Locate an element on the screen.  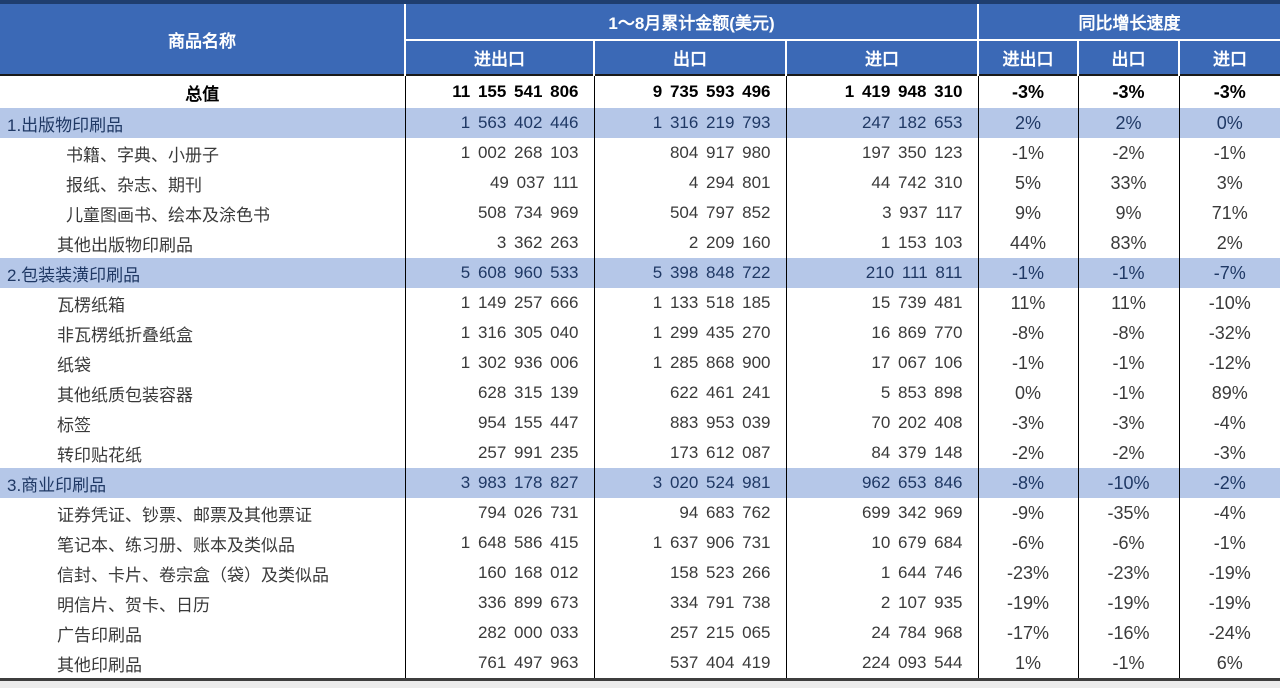
growth-import-cell: -4% is located at coordinates (1229, 423).